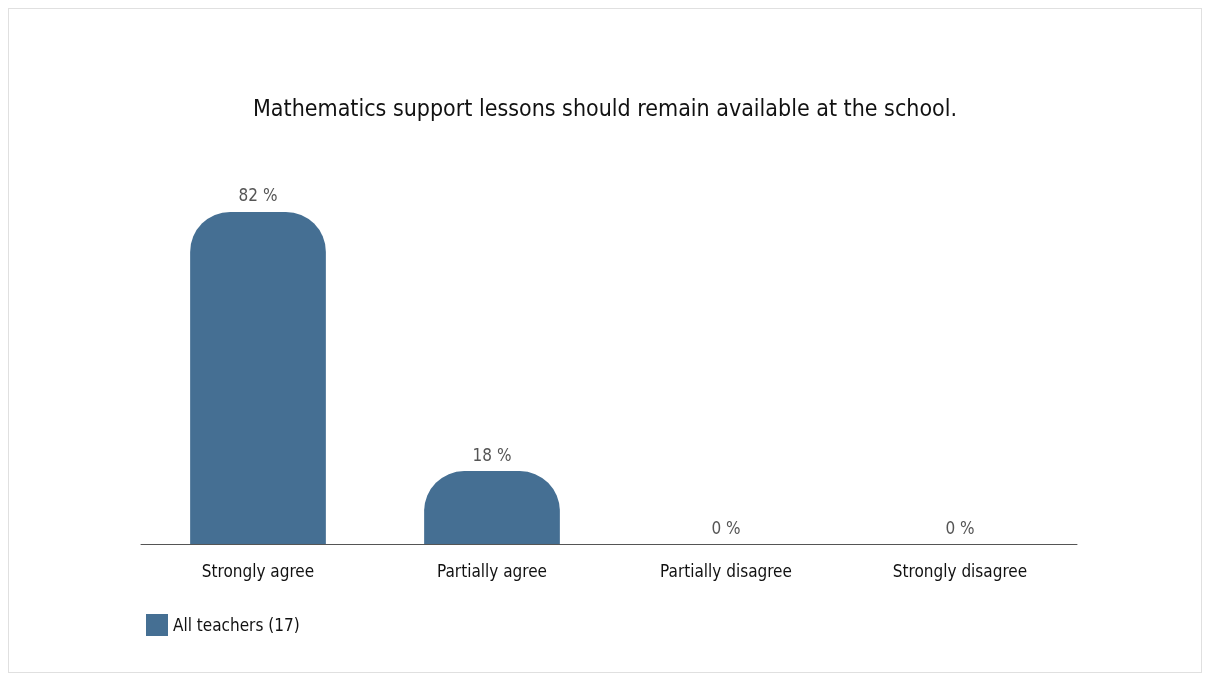 The width and height of the screenshot is (1210, 681). What do you see at coordinates (605, 107) in the screenshot?
I see `chart-title: Mathematics support lessons should remain available at the school.` at bounding box center [605, 107].